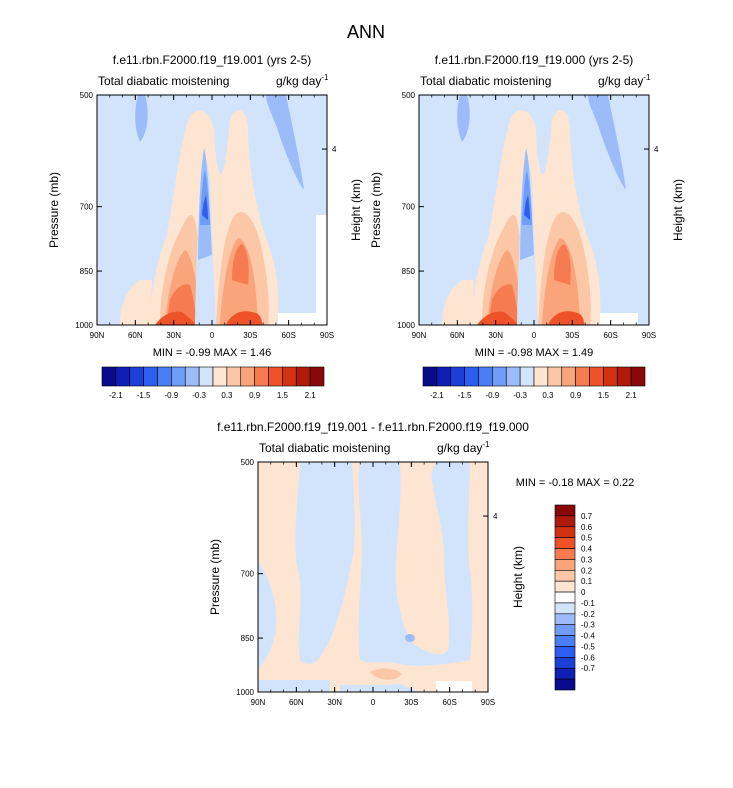 The image size is (733, 788). What do you see at coordinates (215, 577) in the screenshot?
I see `panel-3-ylabel: Pressure (mb)` at bounding box center [215, 577].